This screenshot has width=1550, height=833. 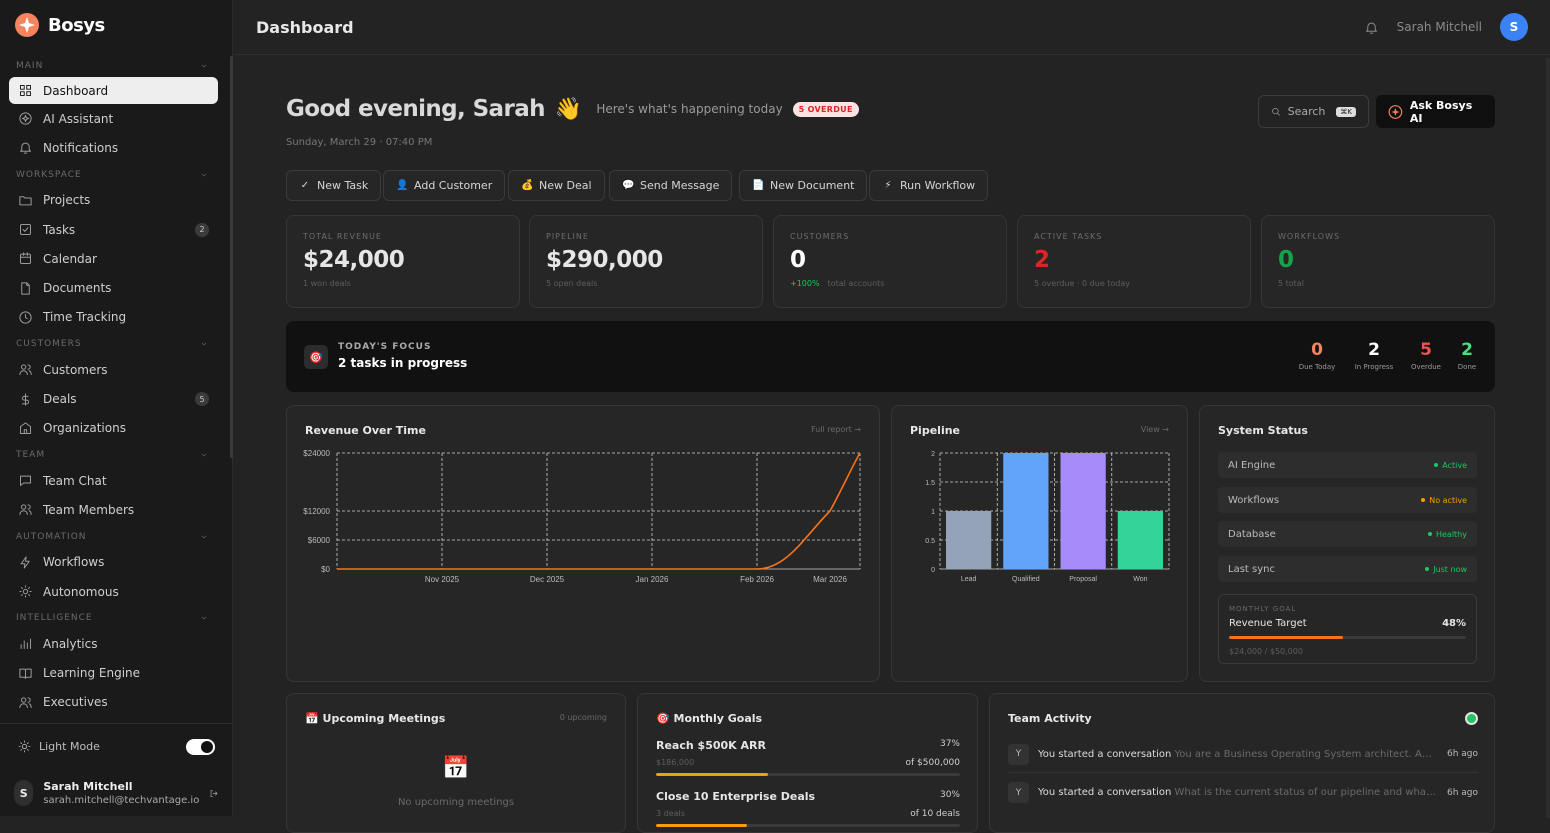 I want to click on folder-icon, so click(x=25, y=200).